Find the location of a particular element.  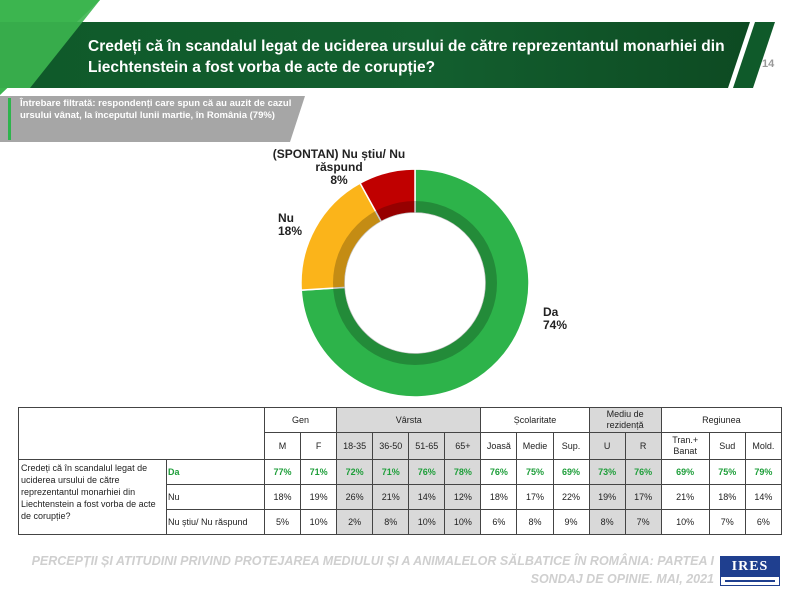

col-header: Tran.+ Banat is located at coordinates (685, 446).